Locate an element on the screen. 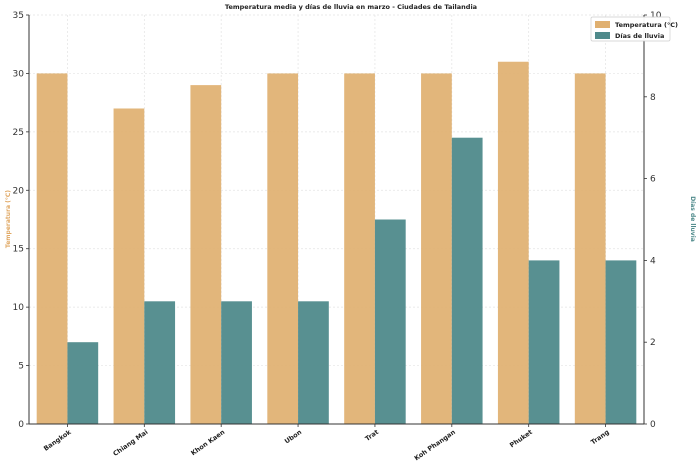 Image resolution: width=700 pixels, height=469 pixels. x-tick-label: Khon Kaen is located at coordinates (207, 442).